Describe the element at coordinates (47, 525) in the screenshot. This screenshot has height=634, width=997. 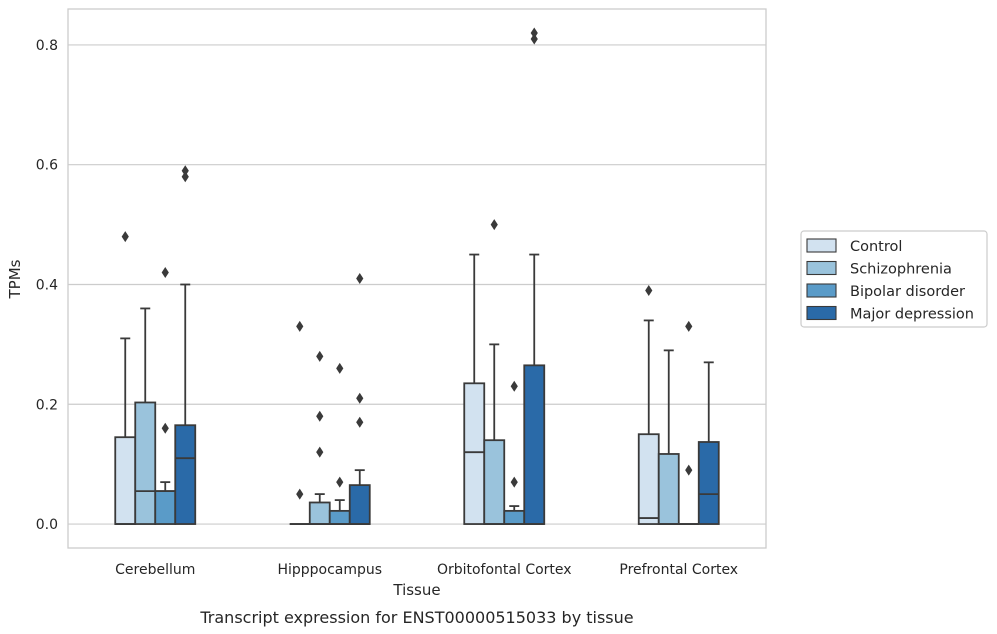
I see `y-tick-label: 0.0` at that location.